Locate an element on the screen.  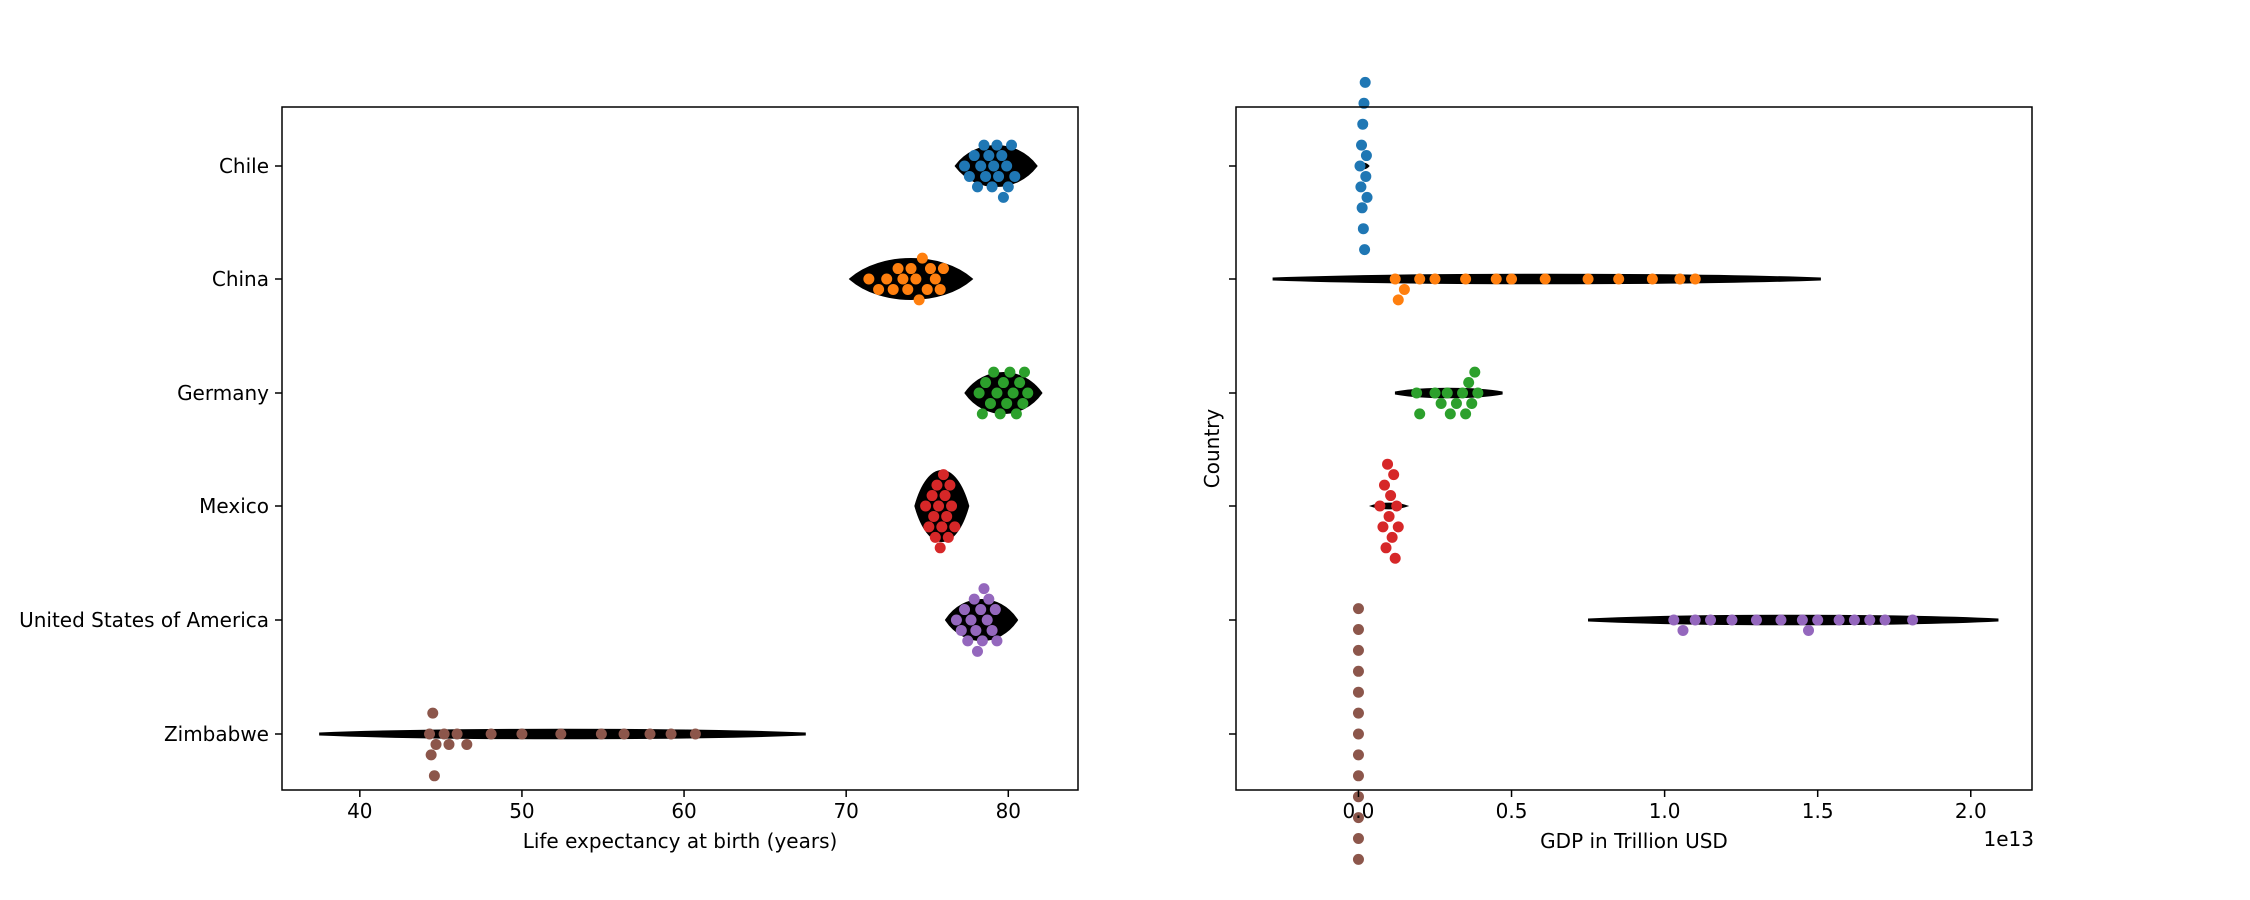
x-tick-label: 80 is located at coordinates (1008, 811).